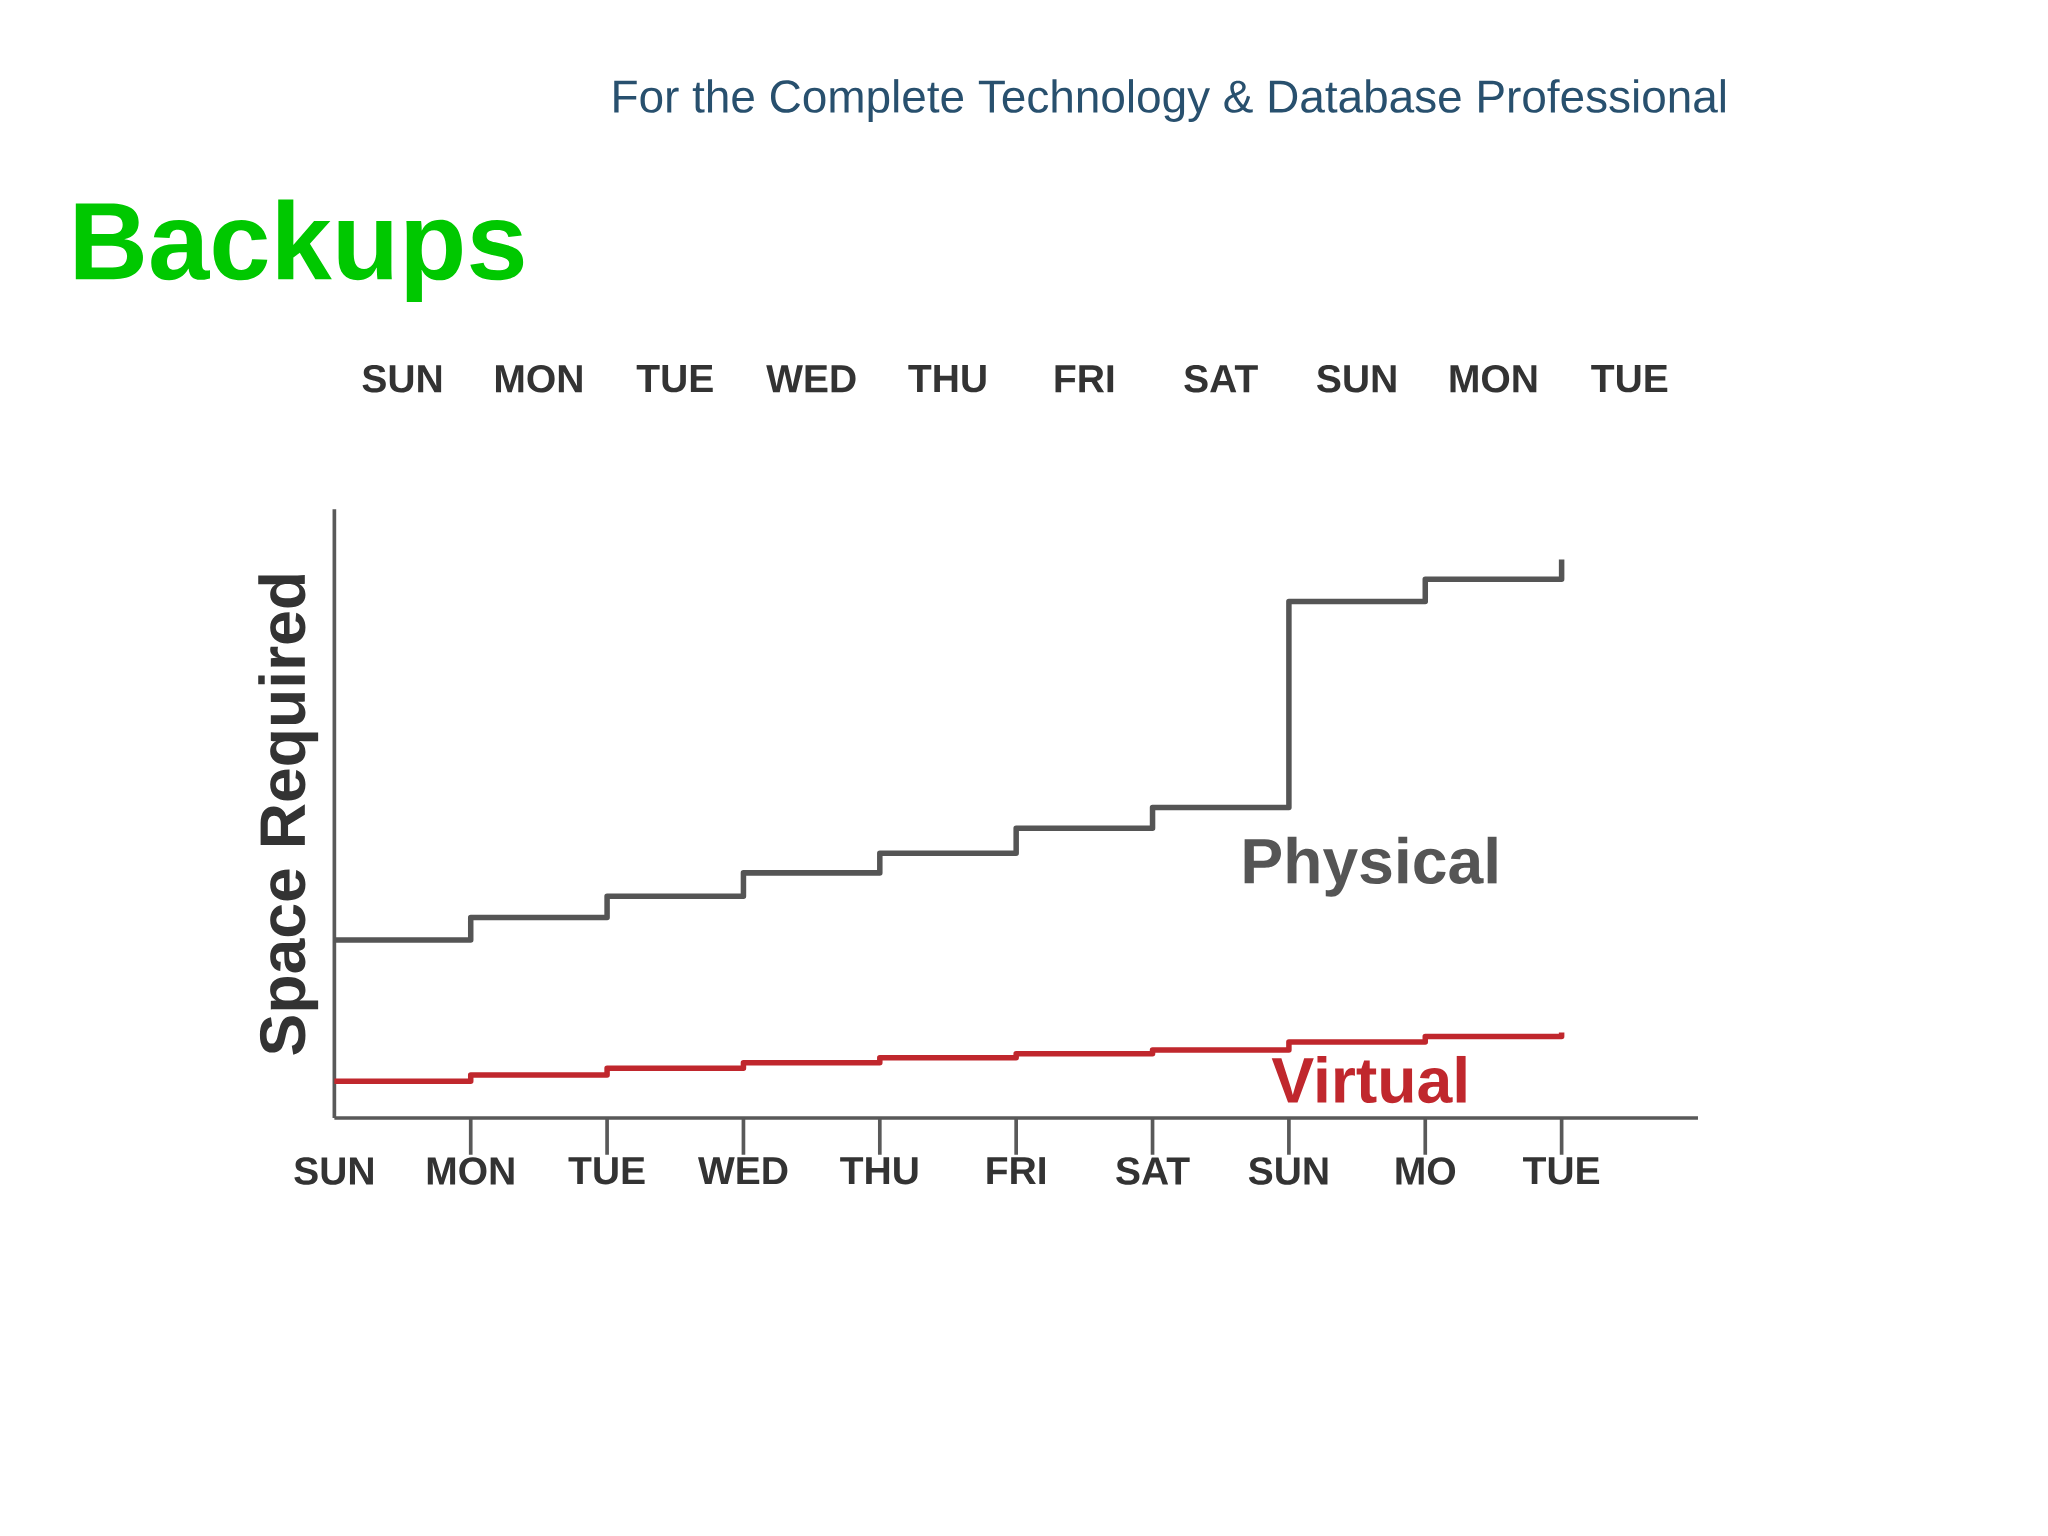 This screenshot has width=2048, height=1536. Describe the element at coordinates (1153, 1171) in the screenshot. I see `x-tick-label: SAT` at that location.